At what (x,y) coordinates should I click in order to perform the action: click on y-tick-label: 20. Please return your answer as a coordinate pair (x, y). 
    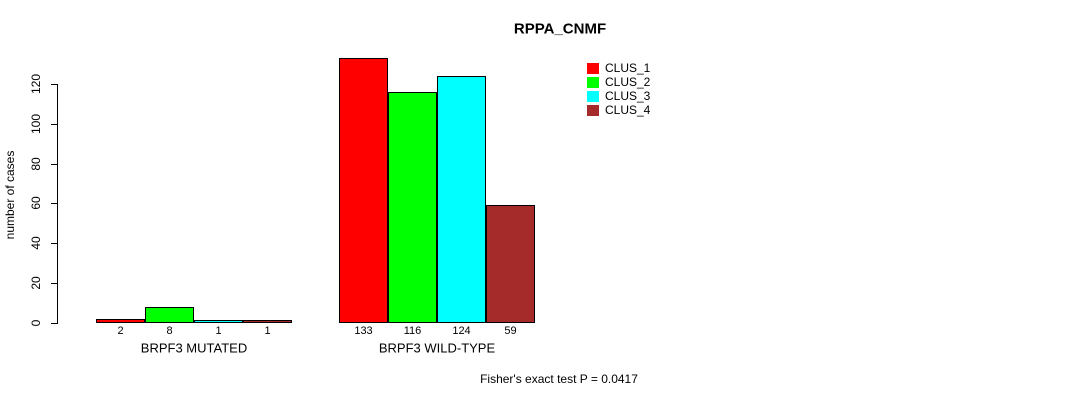
    Looking at the image, I should click on (36, 283).